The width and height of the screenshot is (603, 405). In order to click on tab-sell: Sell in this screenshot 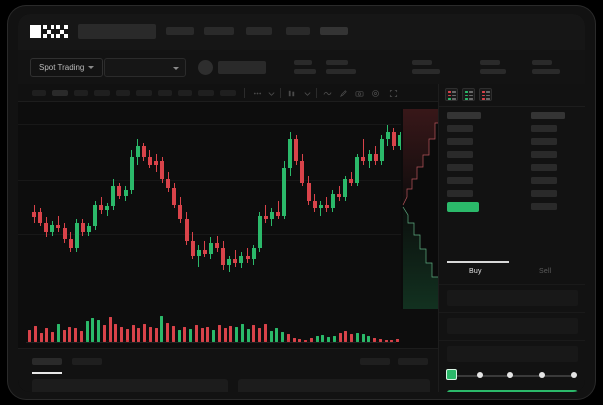, I will do `click(545, 271)`.